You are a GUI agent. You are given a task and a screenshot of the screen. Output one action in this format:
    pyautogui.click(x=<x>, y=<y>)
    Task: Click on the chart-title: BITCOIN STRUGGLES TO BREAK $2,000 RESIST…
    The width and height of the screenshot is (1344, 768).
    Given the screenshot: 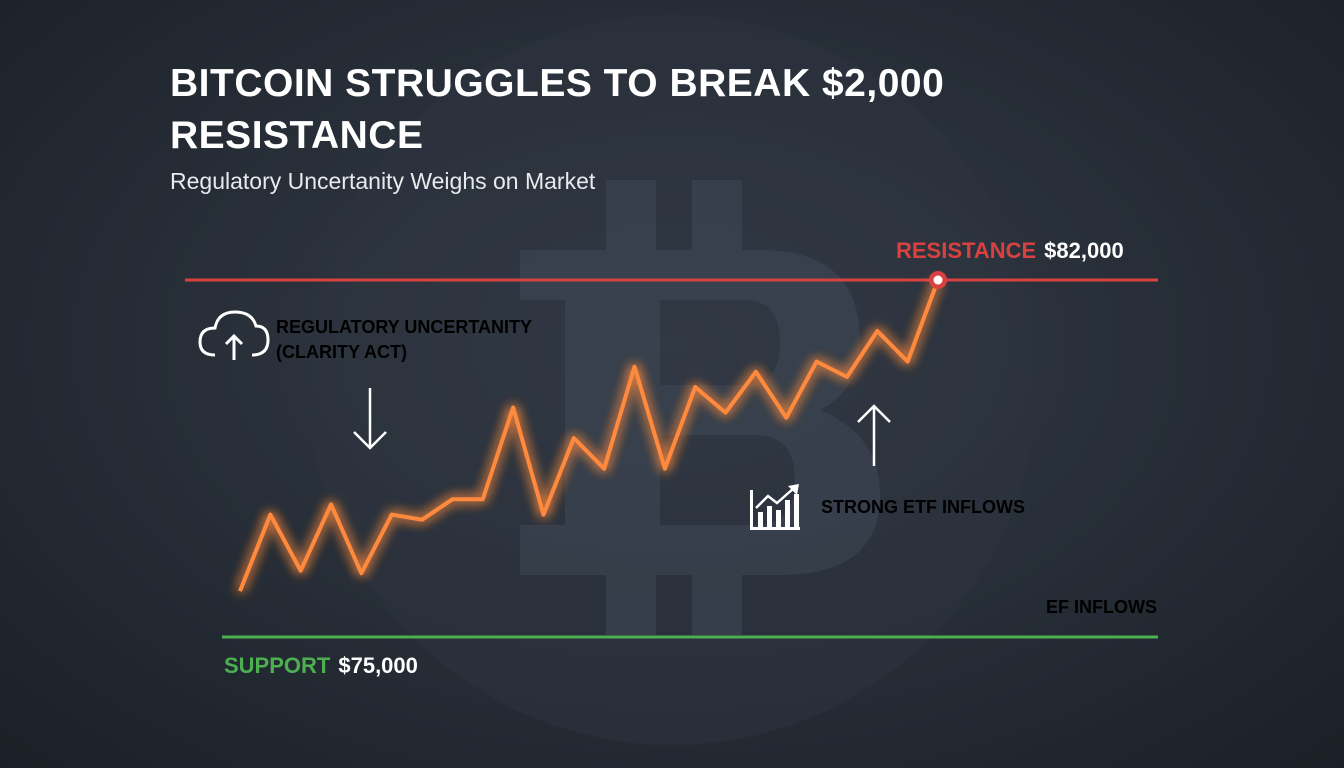 What is the action you would take?
    pyautogui.click(x=557, y=109)
    